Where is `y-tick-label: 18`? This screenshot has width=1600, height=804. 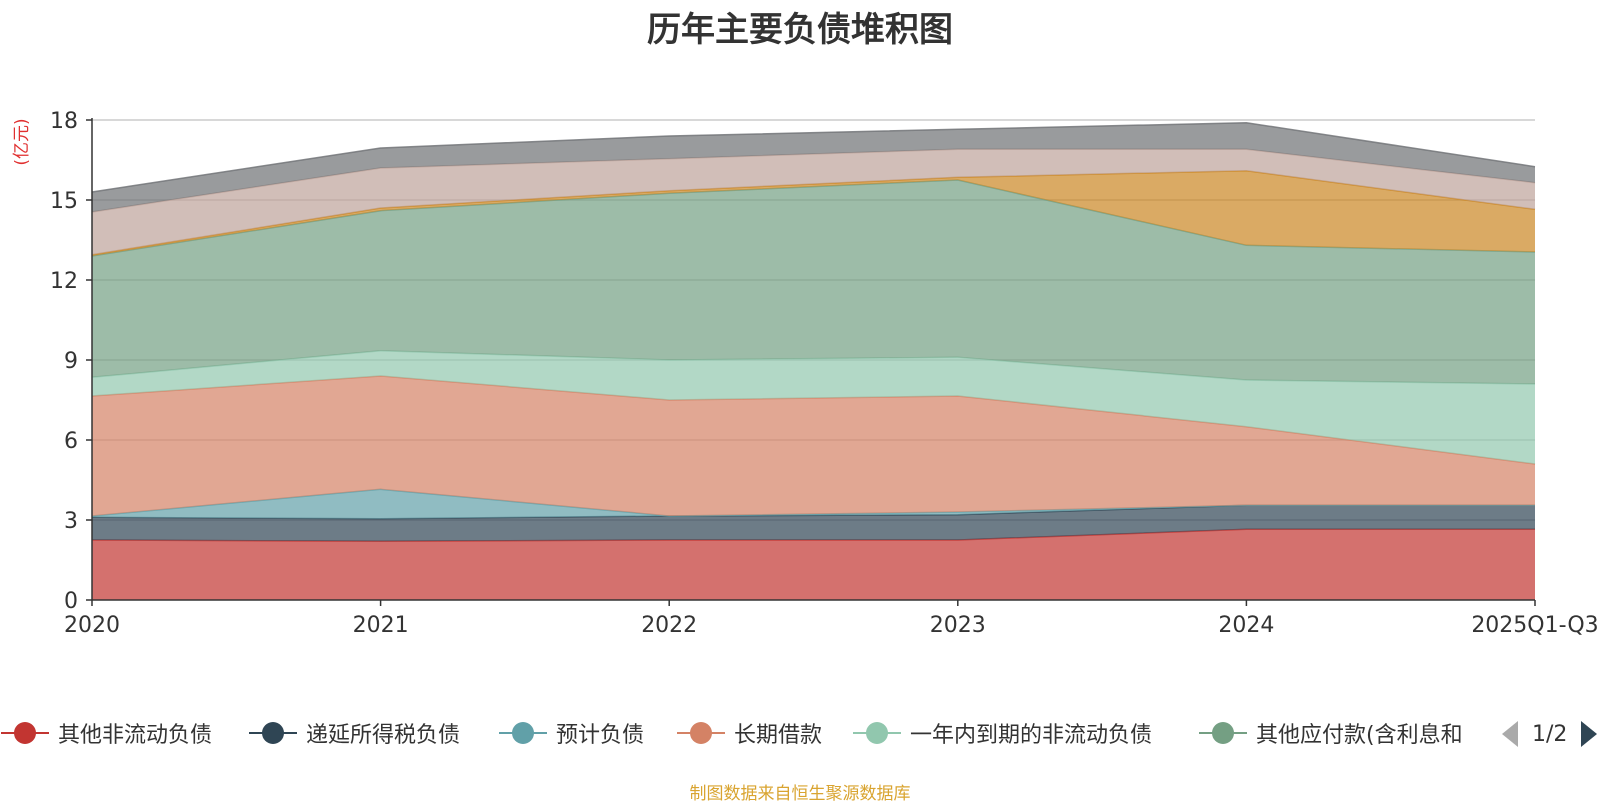 y-tick-label: 18 is located at coordinates (64, 121).